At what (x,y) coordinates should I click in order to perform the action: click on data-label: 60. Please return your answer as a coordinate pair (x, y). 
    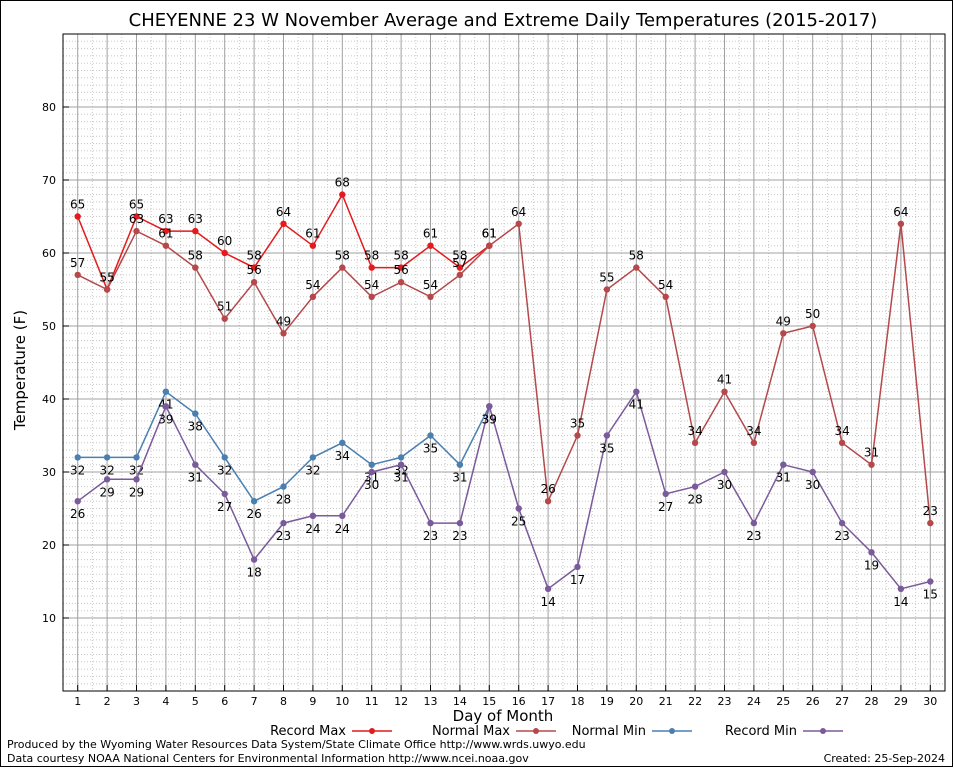
    Looking at the image, I should click on (224, 241).